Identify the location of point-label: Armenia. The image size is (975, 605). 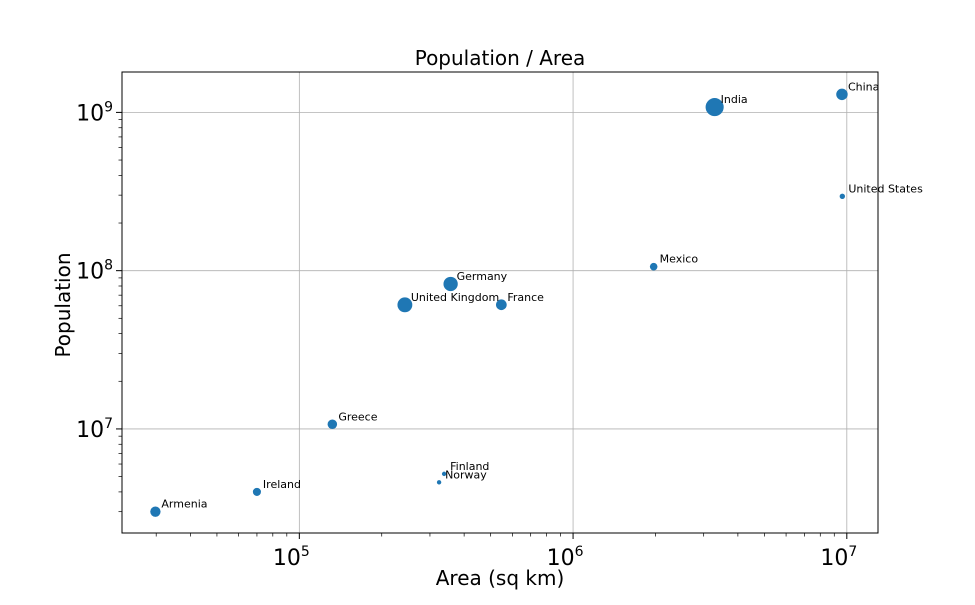
(184, 504).